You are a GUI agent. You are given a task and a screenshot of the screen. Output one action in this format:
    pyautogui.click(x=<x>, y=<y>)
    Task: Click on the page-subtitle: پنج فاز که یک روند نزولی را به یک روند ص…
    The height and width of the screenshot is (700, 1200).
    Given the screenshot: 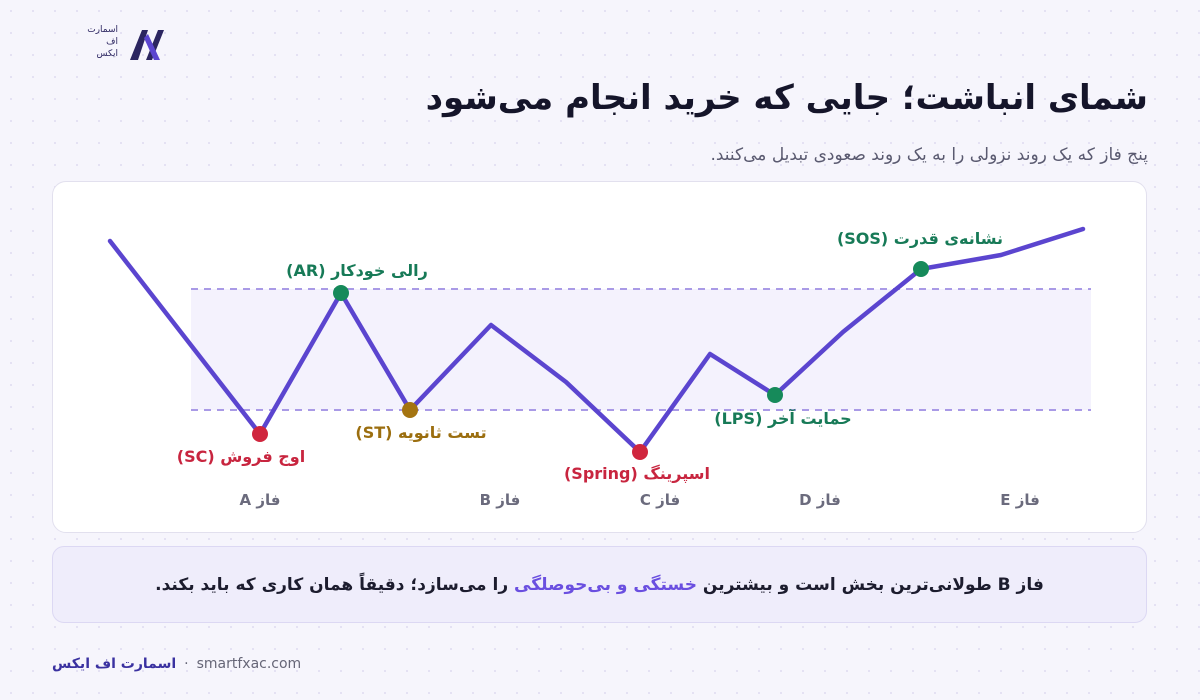 What is the action you would take?
    pyautogui.click(x=929, y=155)
    